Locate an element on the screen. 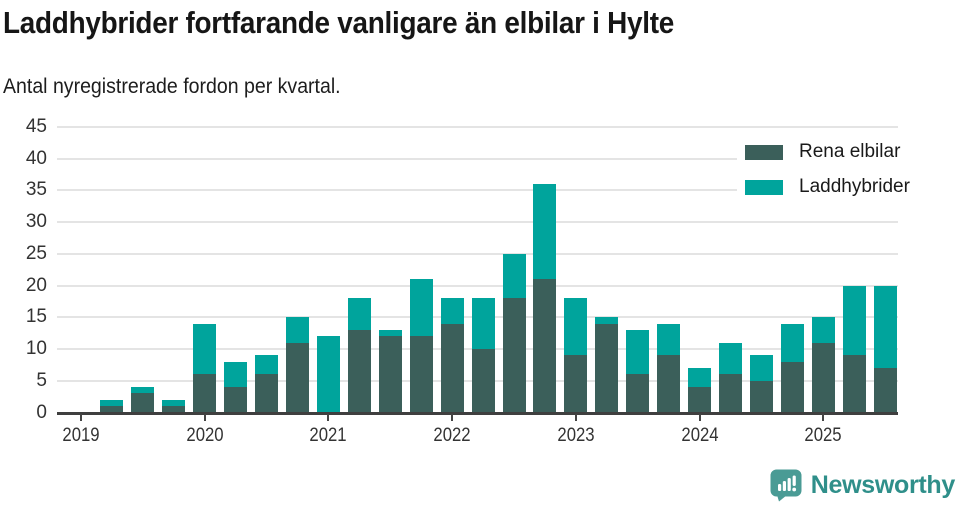 The image size is (960, 505). x-axis-line is located at coordinates (477, 413).